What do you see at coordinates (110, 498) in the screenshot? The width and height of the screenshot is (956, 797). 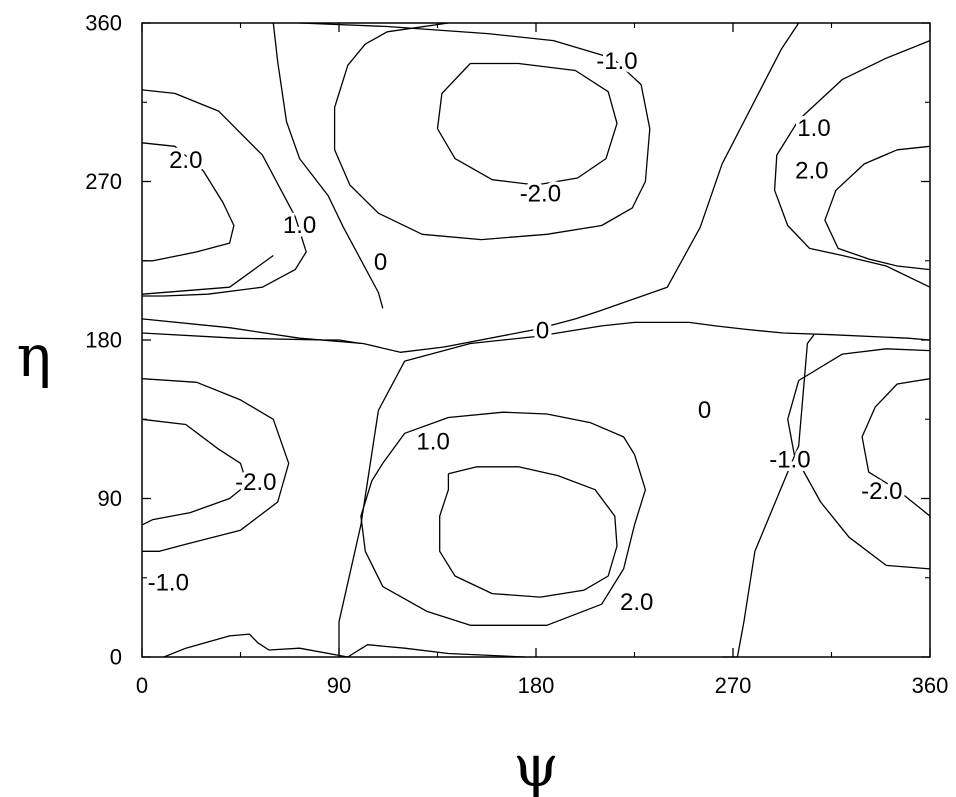 I see `y-tick-label: 90` at bounding box center [110, 498].